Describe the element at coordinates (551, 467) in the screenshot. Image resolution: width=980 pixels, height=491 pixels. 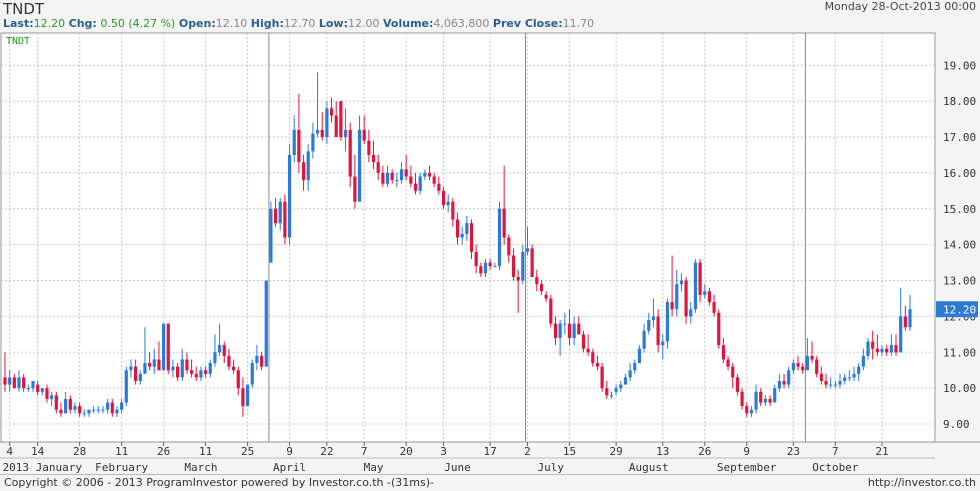
I see `x-month-label: July` at that location.